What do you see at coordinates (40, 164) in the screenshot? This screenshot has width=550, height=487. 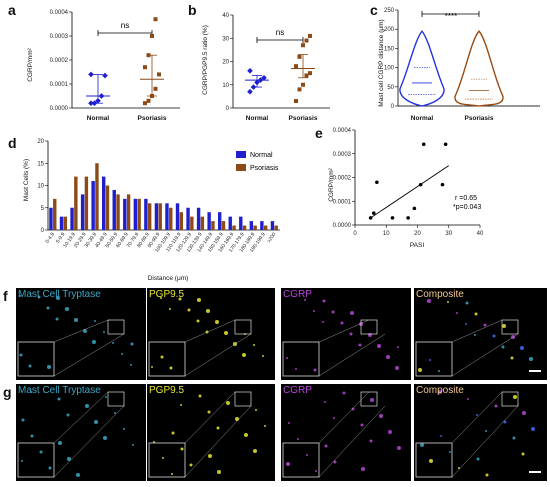 I see `y-tick-label: 15` at bounding box center [40, 164].